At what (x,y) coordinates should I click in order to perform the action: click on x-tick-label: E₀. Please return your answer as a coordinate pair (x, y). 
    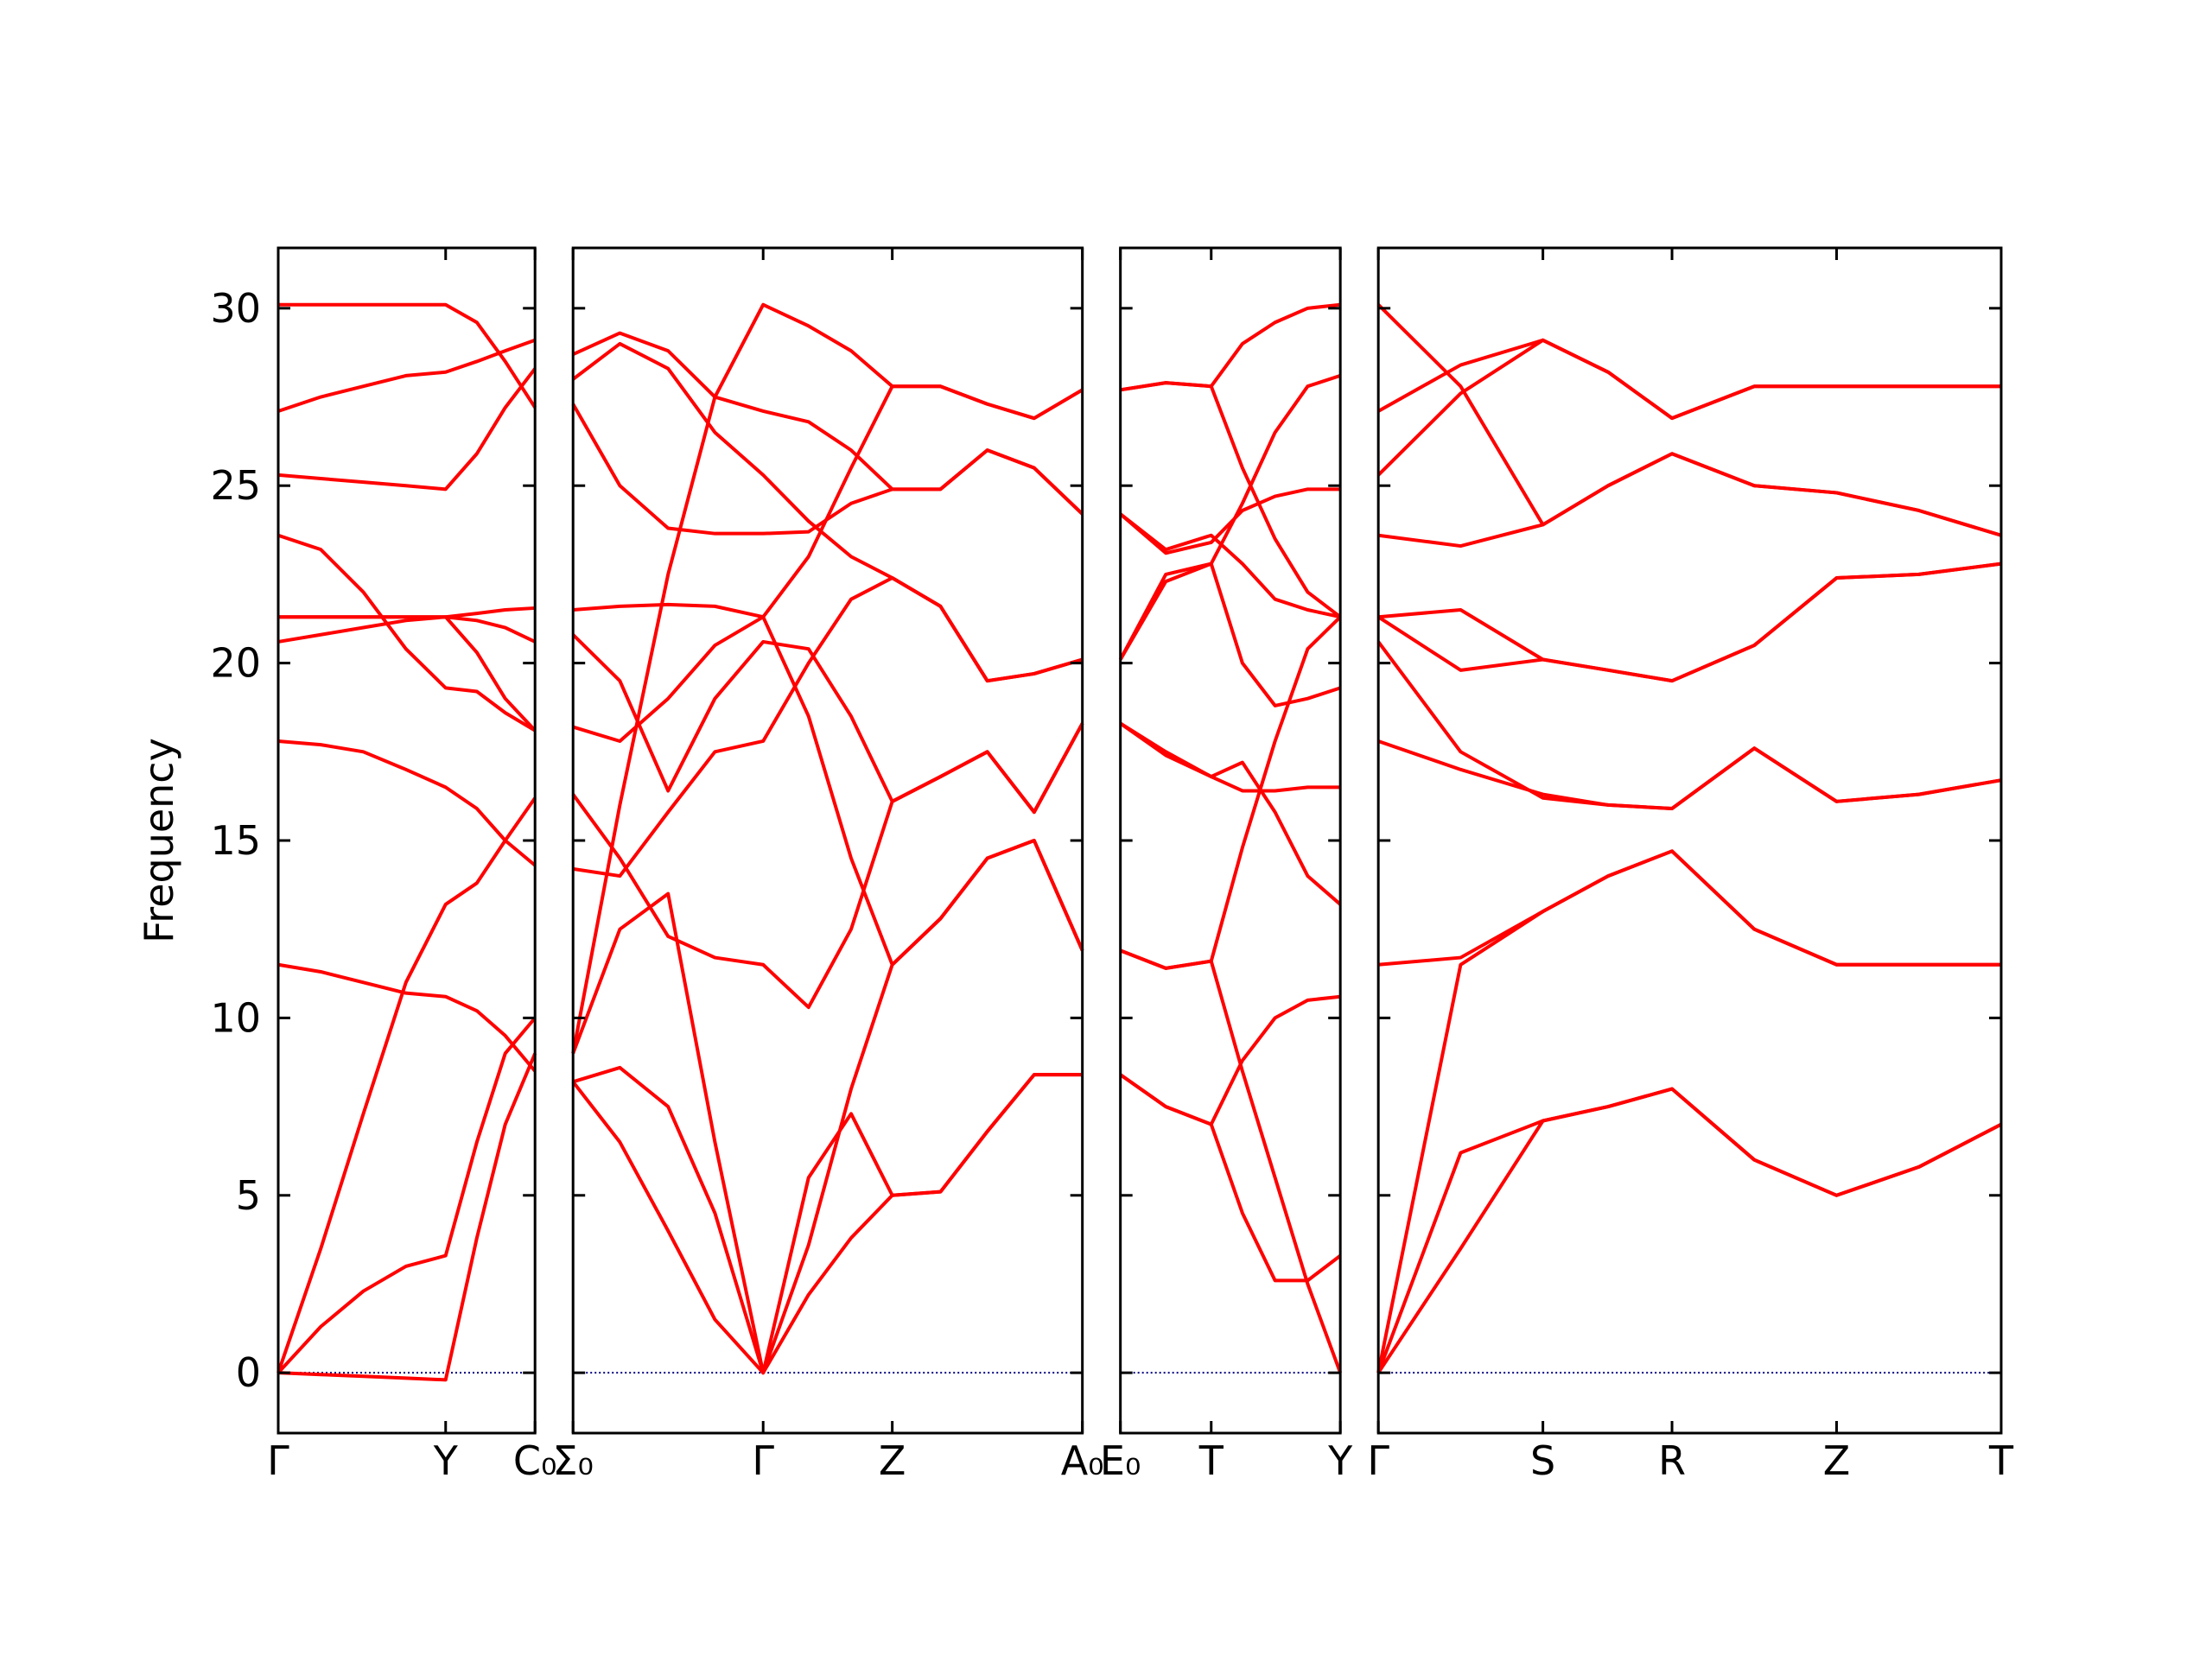
    Looking at the image, I should click on (1120, 1460).